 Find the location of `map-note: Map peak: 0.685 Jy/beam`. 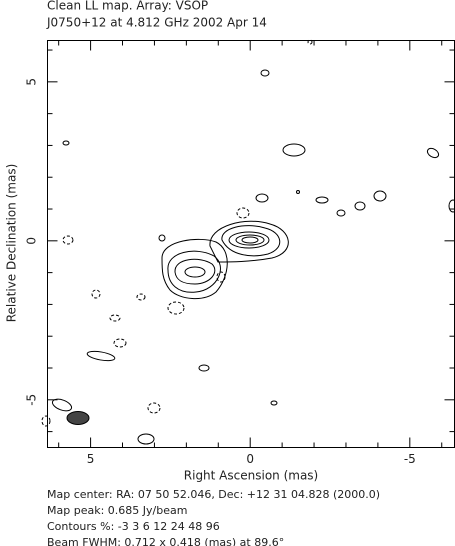

map-note: Map peak: 0.685 Jy/beam is located at coordinates (117, 510).